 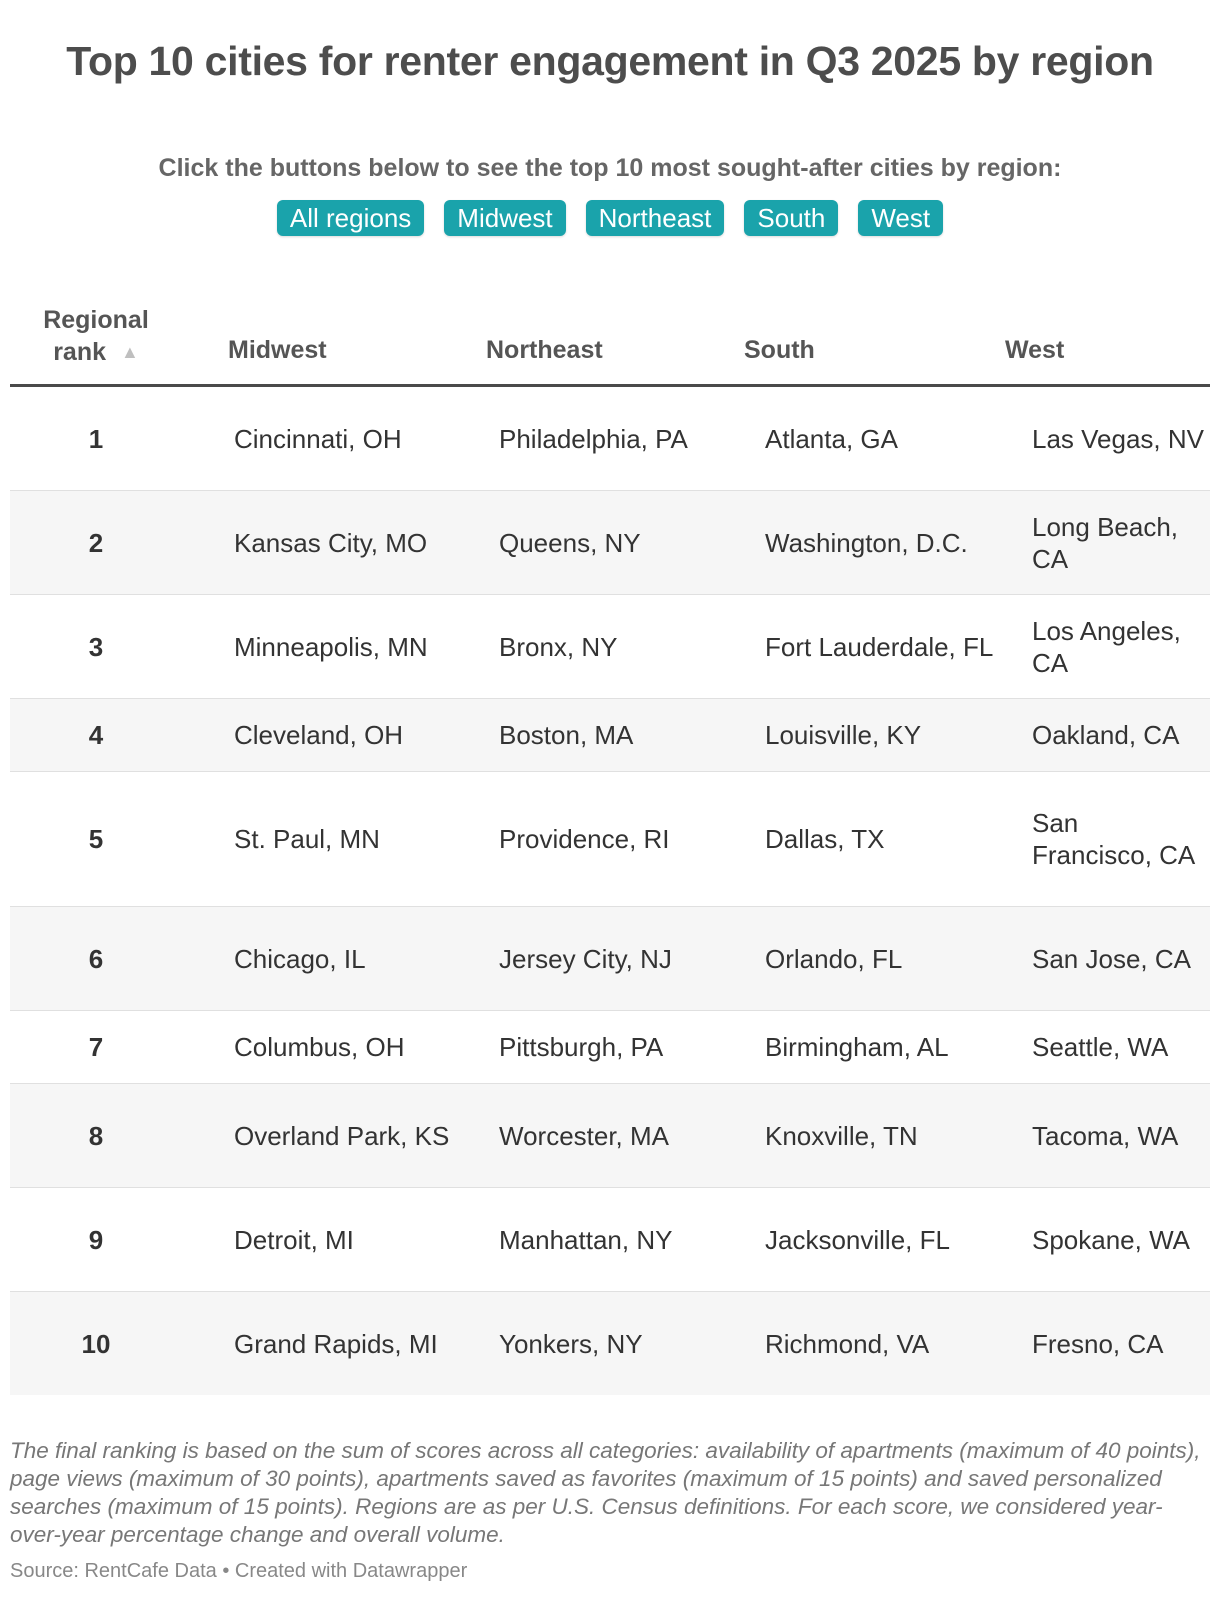 I want to click on west-cell-text: Fresno, CA, so click(x=1098, y=1343).